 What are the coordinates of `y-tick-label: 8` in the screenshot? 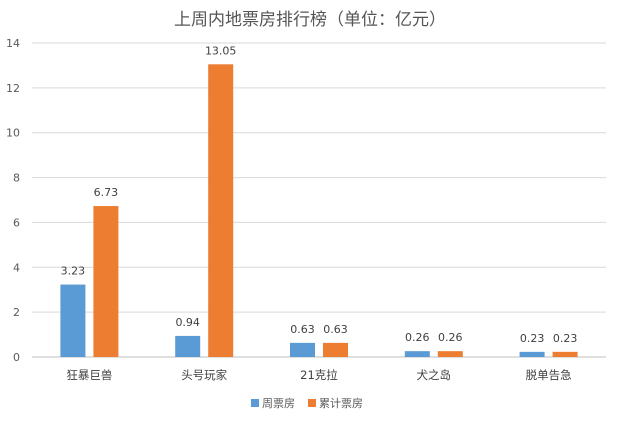 It's located at (16, 178).